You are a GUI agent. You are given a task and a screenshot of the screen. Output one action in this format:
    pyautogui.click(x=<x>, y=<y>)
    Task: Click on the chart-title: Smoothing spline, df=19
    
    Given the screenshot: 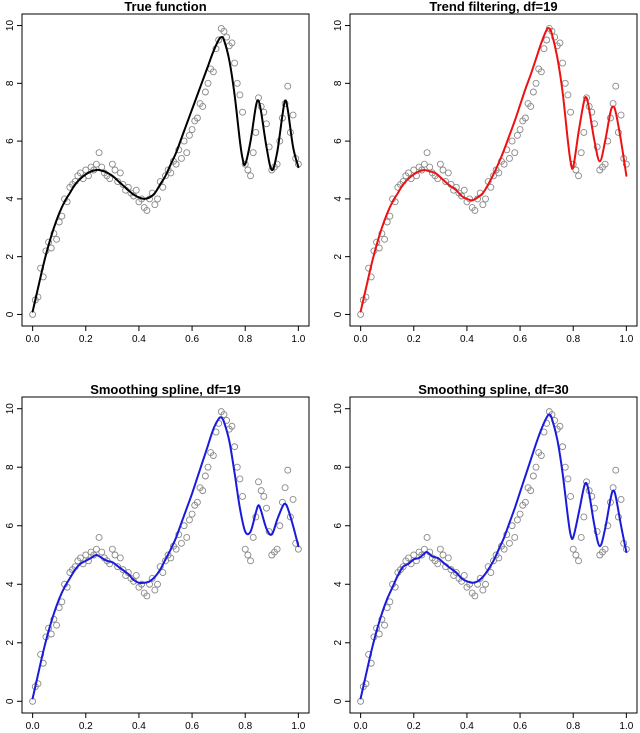 What is the action you would take?
    pyautogui.click(x=165, y=389)
    